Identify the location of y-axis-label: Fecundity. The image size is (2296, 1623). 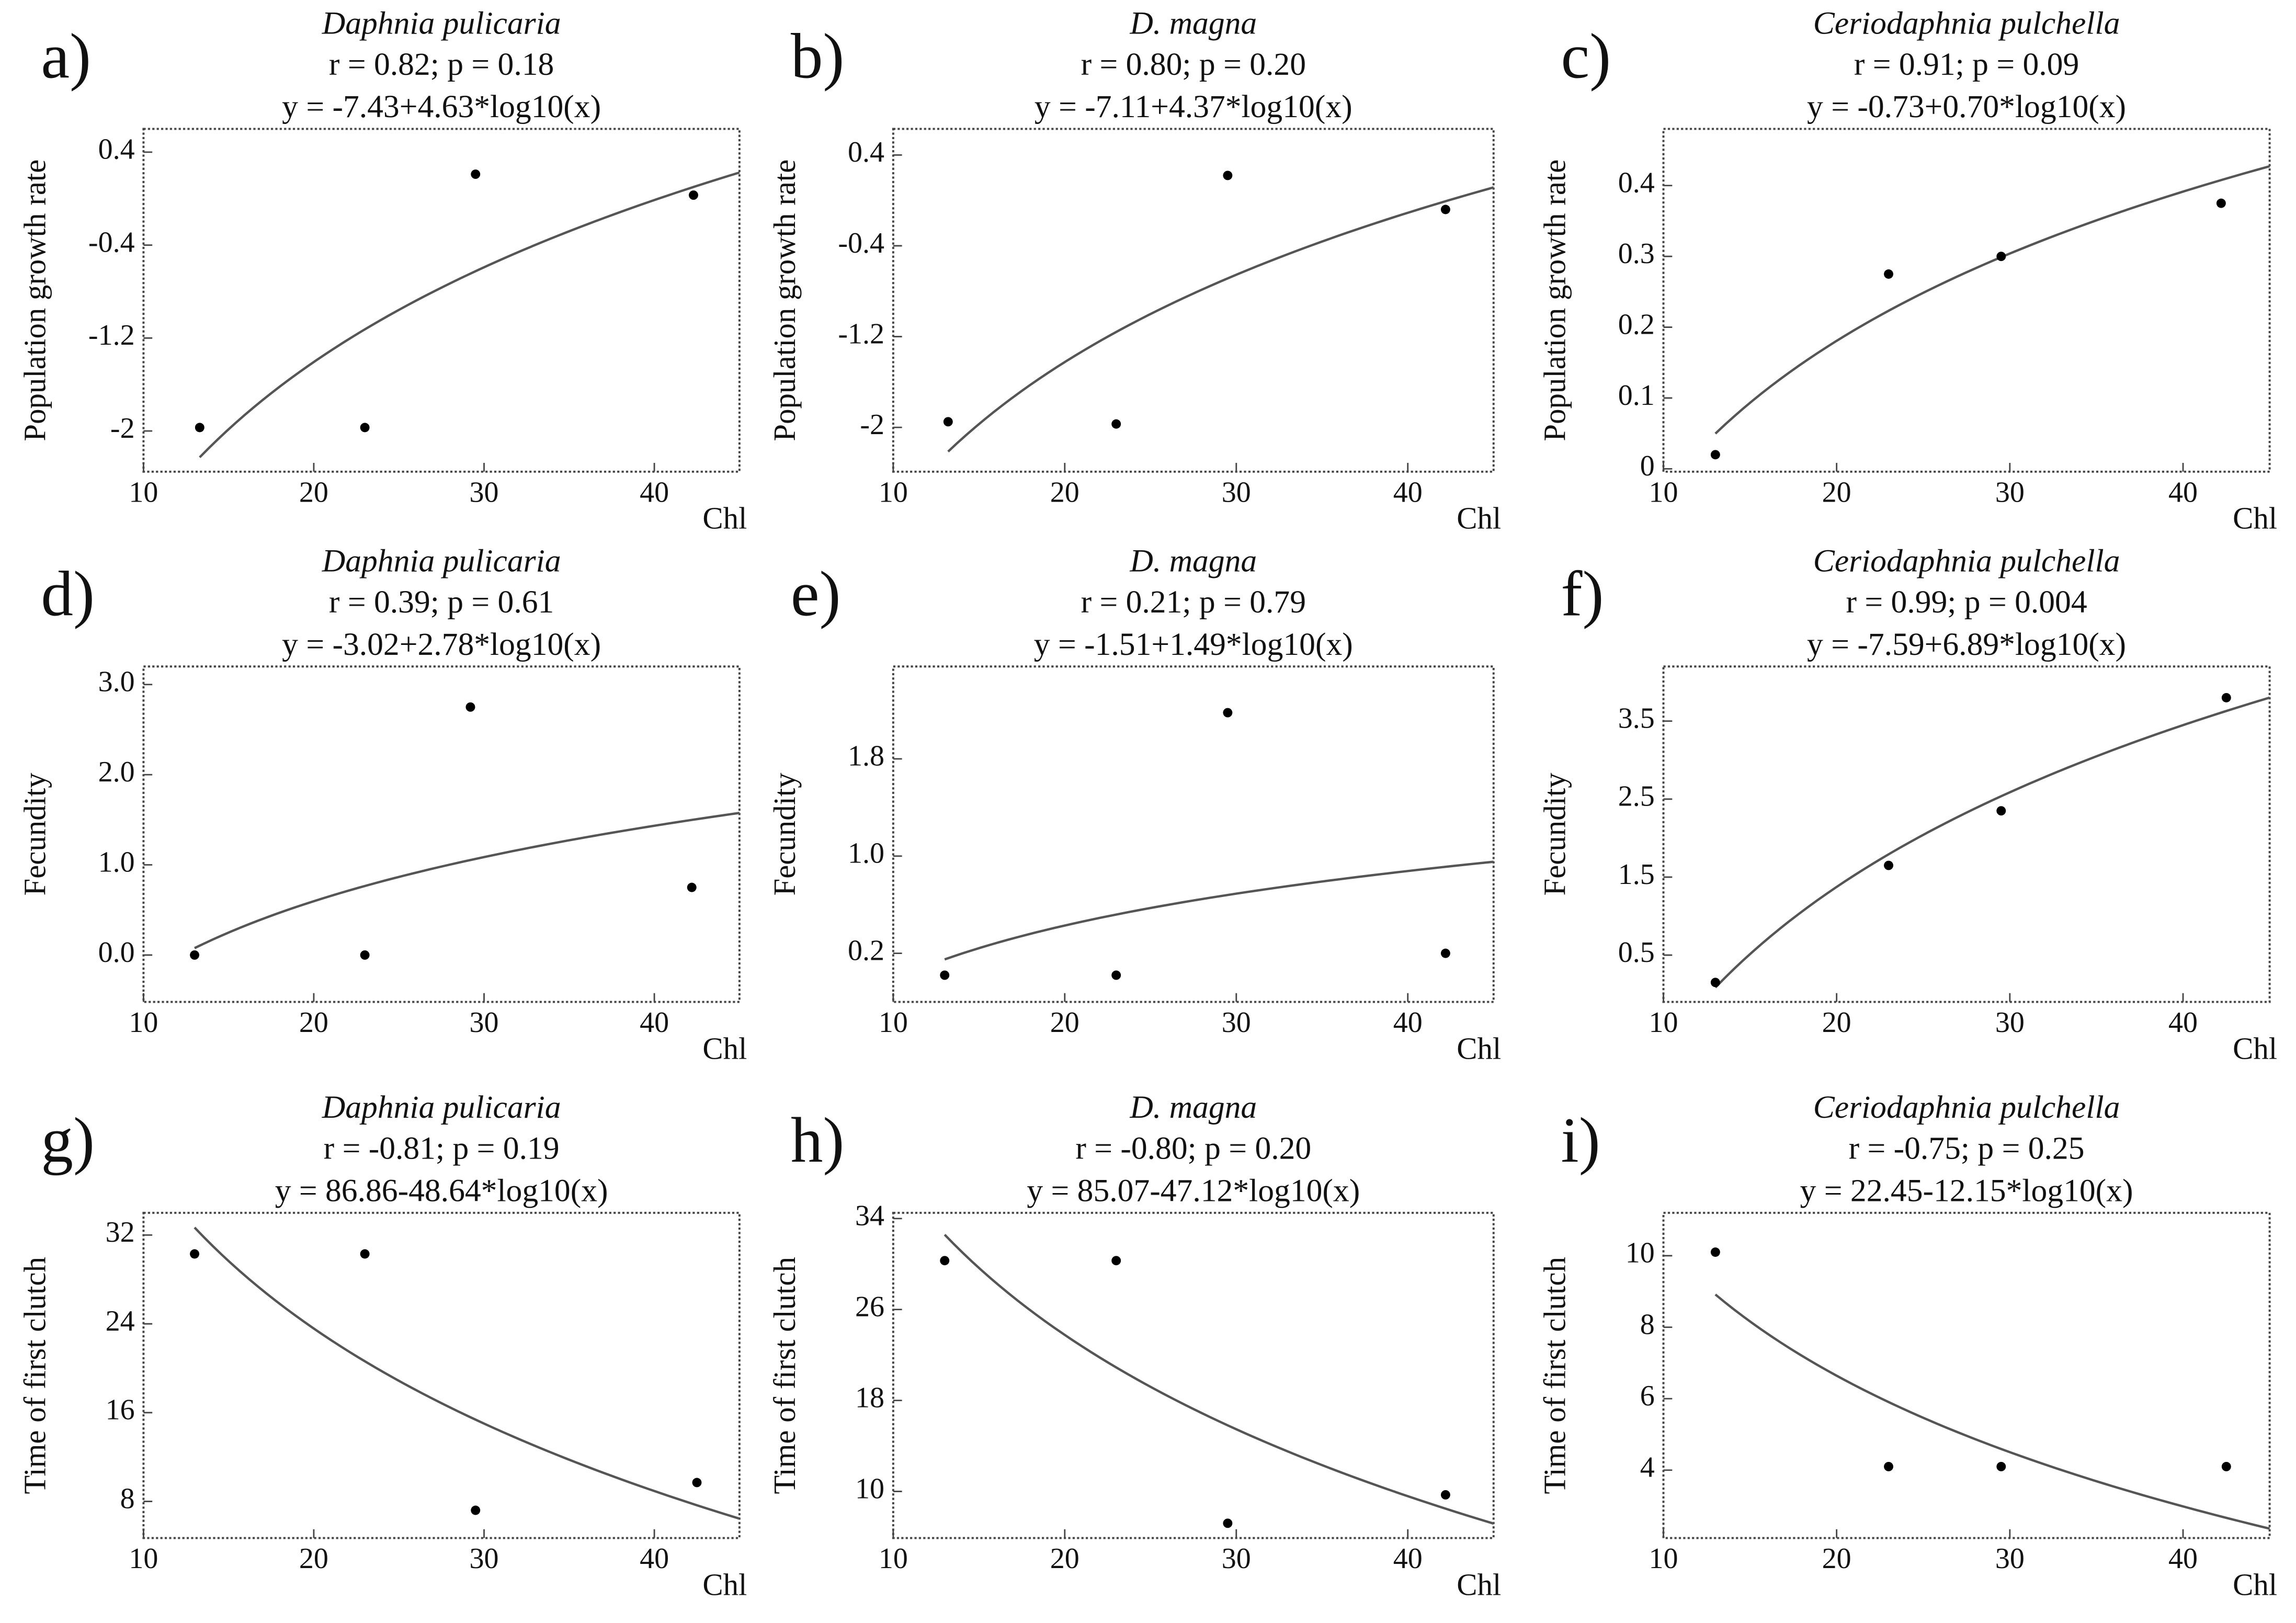
(785, 834).